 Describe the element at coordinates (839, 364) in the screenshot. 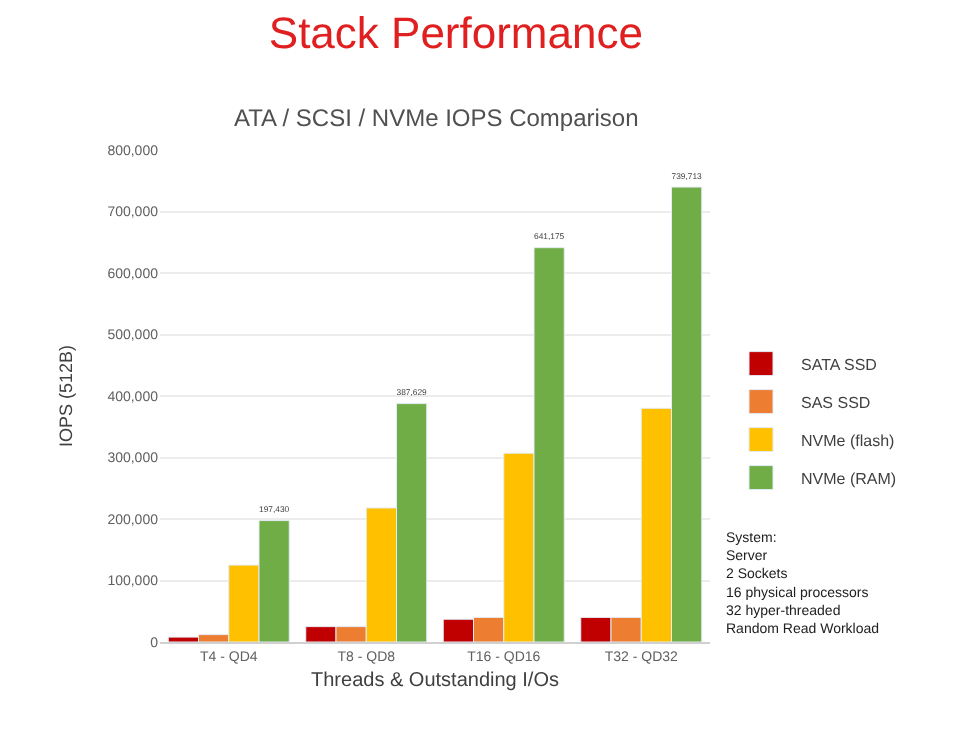

I see `legend-label: SATA SSD` at that location.